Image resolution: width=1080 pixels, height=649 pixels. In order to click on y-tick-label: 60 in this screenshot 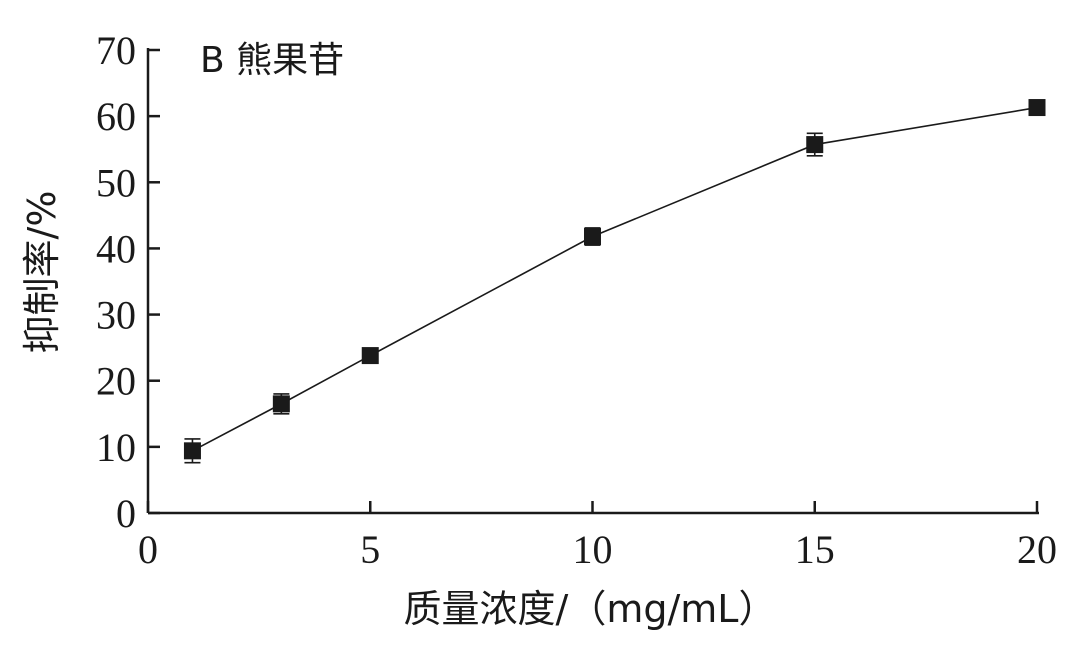, I will do `click(116, 116)`.